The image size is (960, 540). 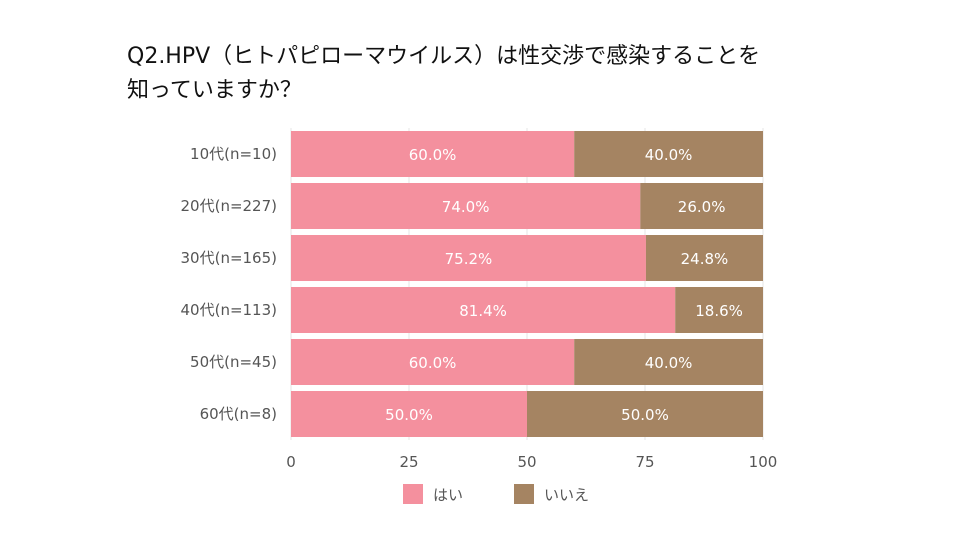 What do you see at coordinates (644, 462) in the screenshot?
I see `x-tick-label: 75` at bounding box center [644, 462].